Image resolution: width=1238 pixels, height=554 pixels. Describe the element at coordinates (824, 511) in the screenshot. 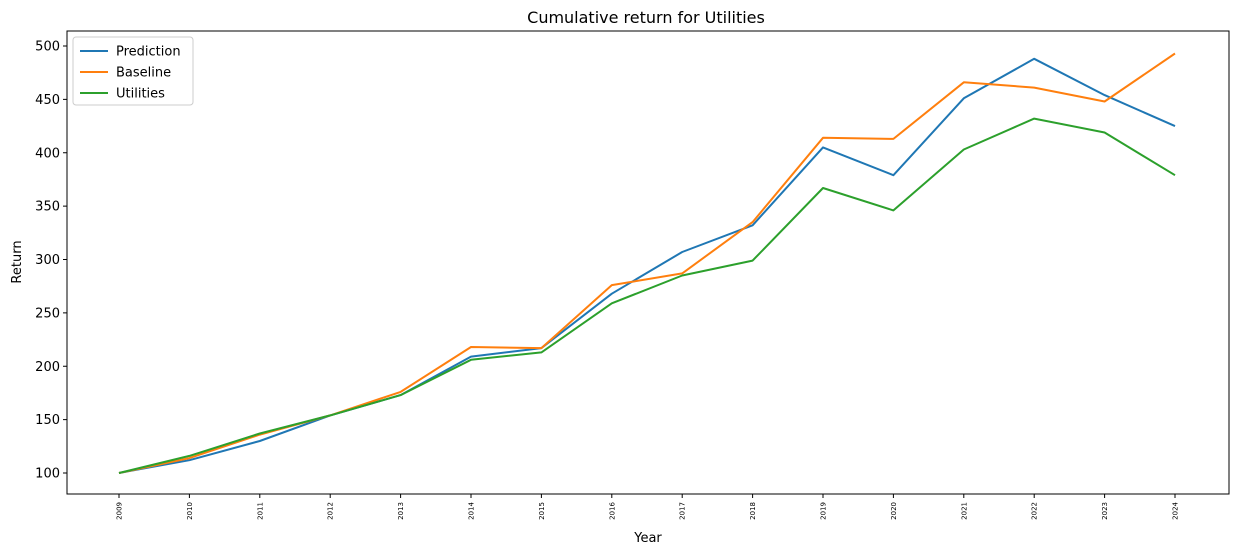

I see `x-tick-label: 2019` at that location.